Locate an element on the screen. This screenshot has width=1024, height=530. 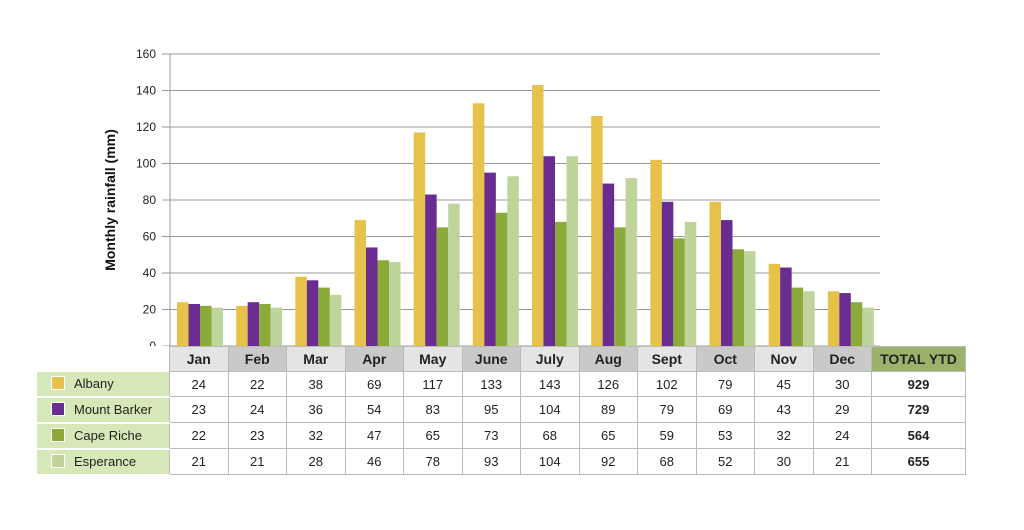
total-cell: 564 is located at coordinates (918, 435).